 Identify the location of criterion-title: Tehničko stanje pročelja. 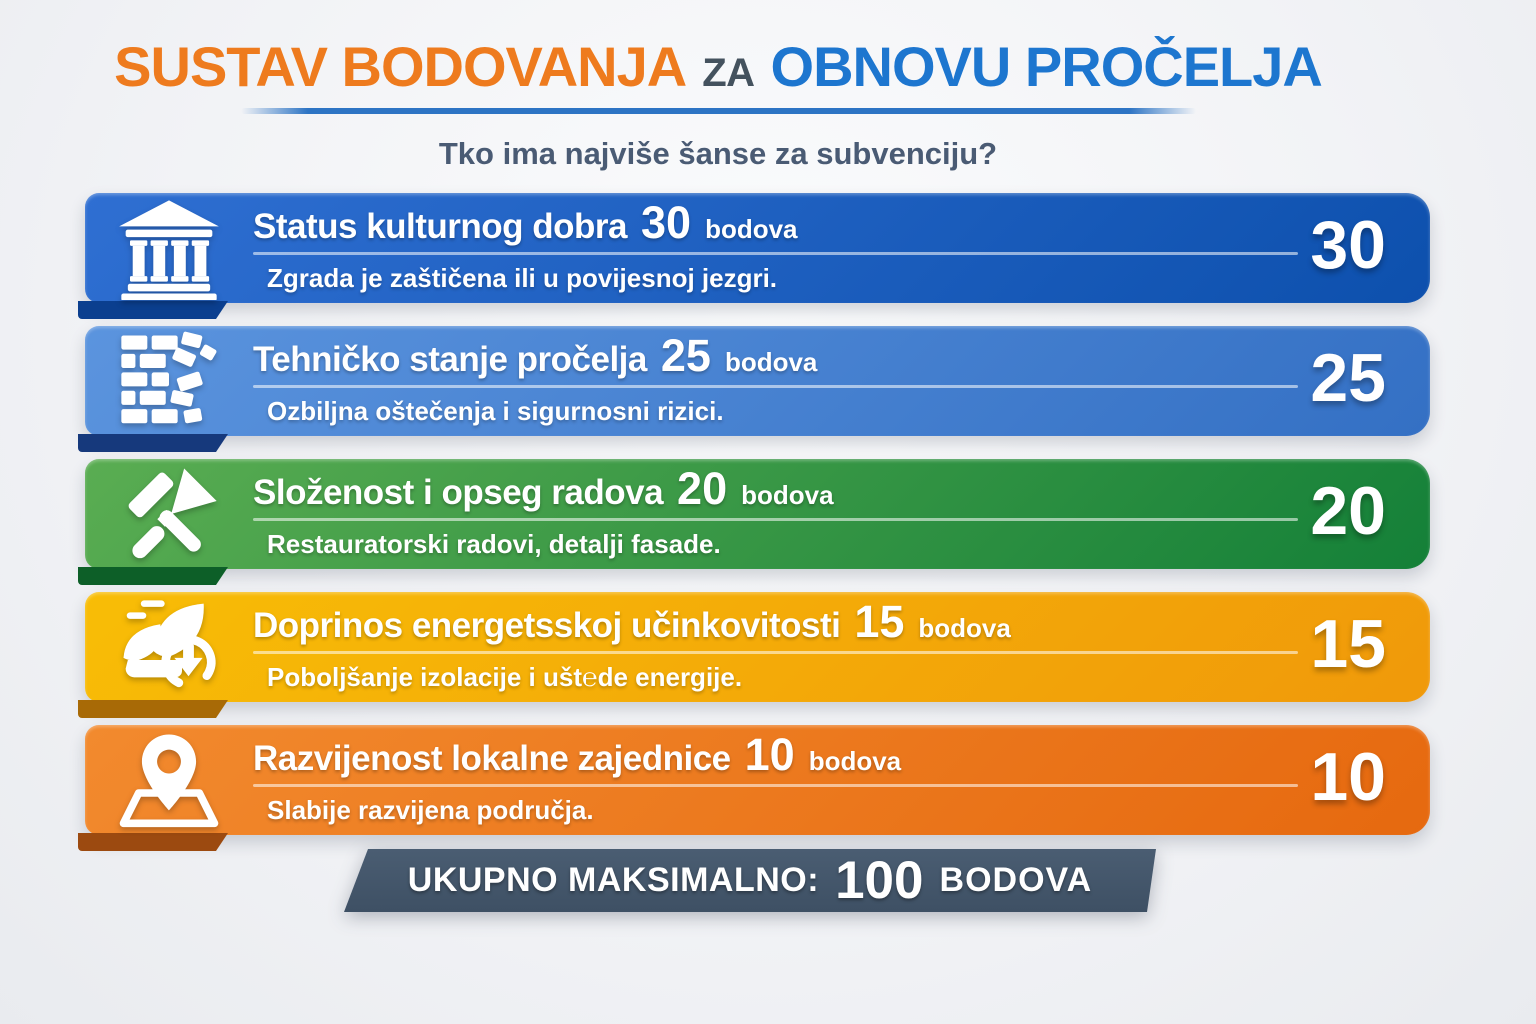
(450, 359).